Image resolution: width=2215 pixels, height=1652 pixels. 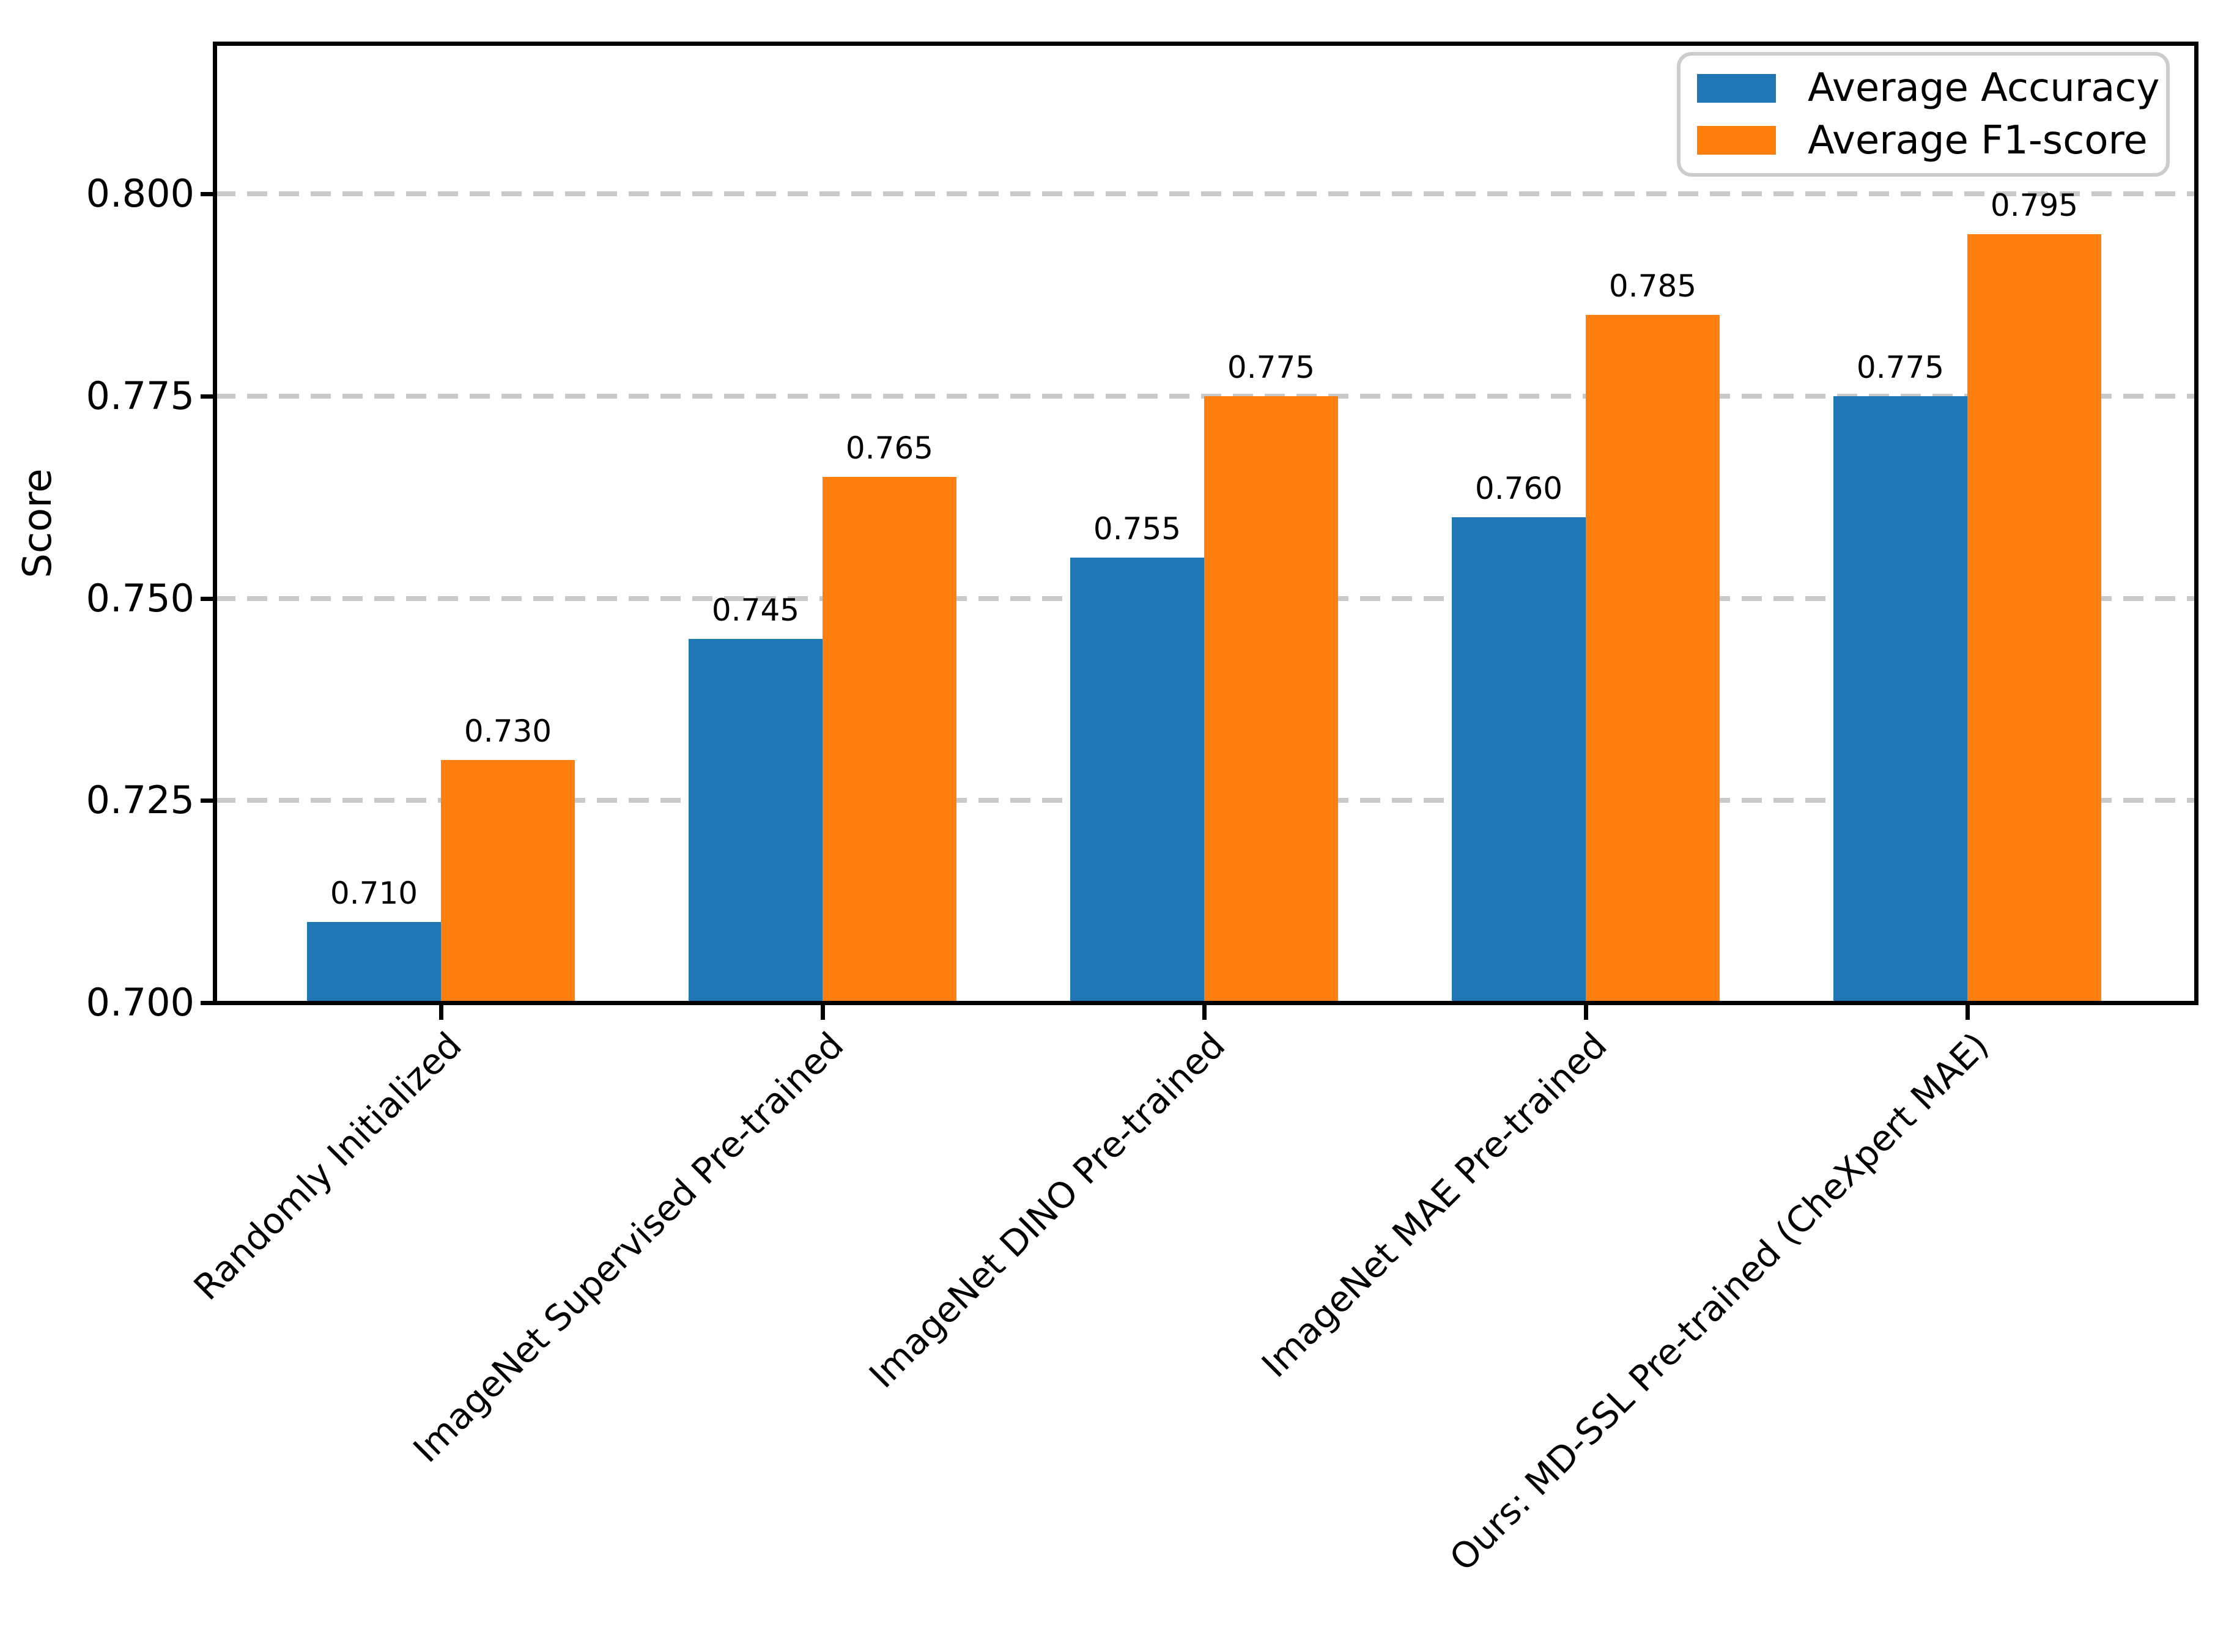 I want to click on y-tick-label: 0.750, so click(x=140, y=598).